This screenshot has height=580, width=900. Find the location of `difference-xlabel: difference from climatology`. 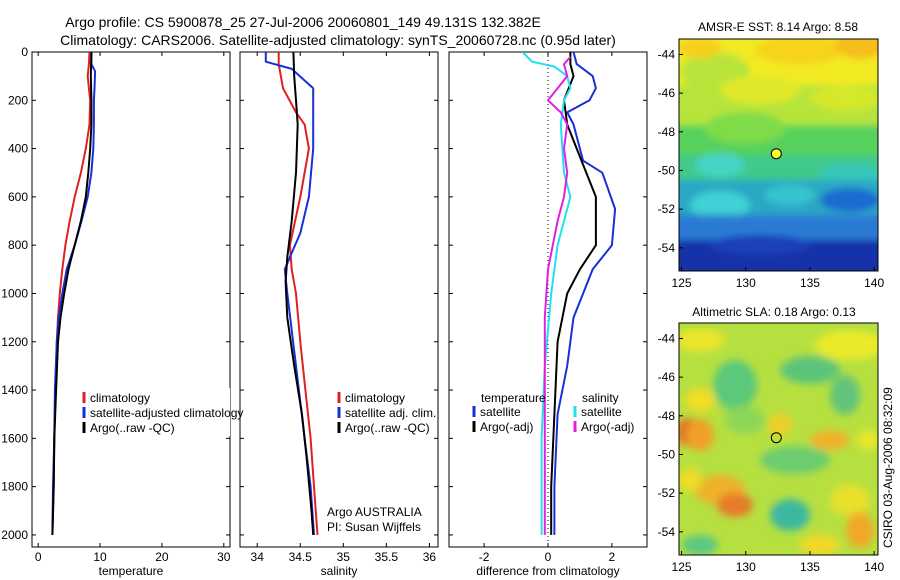

difference-xlabel: difference from climatology is located at coordinates (547, 571).